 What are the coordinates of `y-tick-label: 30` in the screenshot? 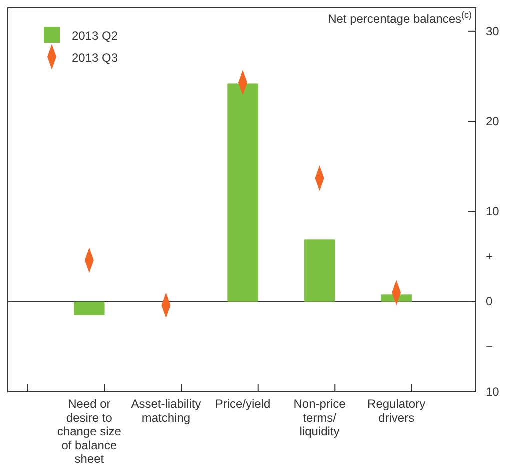 It's located at (493, 31).